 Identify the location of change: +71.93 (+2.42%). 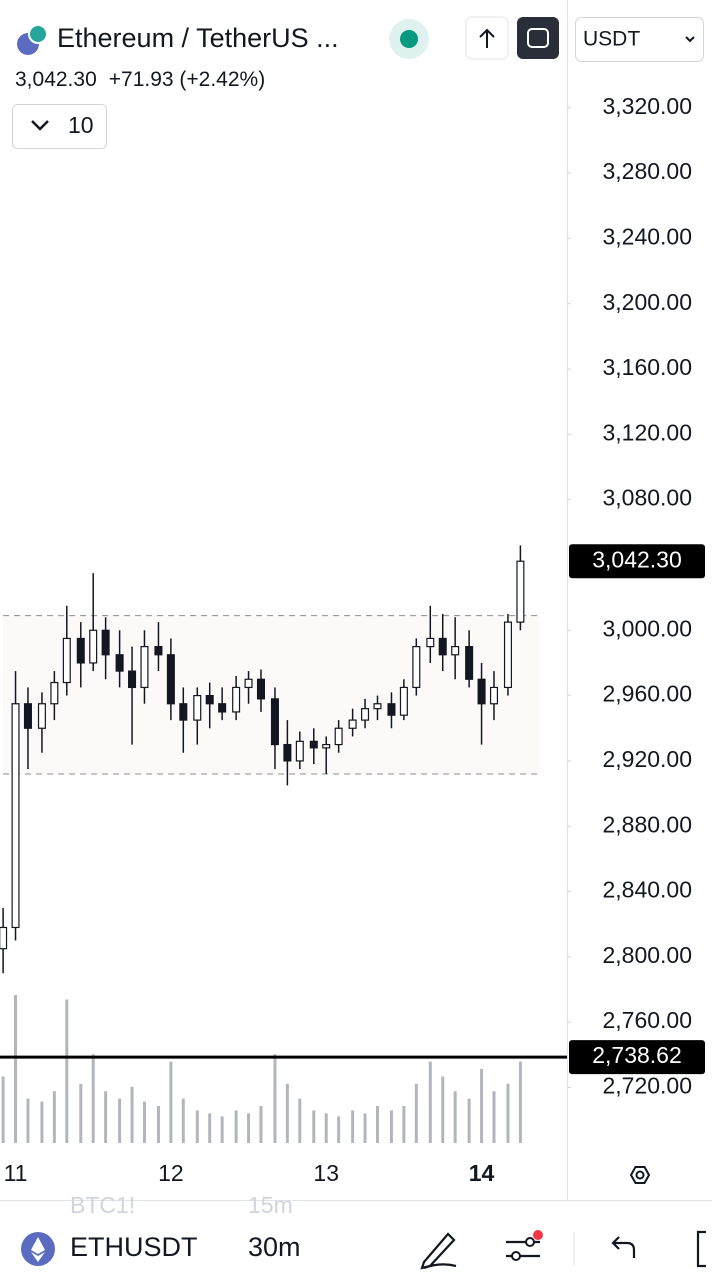
(187, 79).